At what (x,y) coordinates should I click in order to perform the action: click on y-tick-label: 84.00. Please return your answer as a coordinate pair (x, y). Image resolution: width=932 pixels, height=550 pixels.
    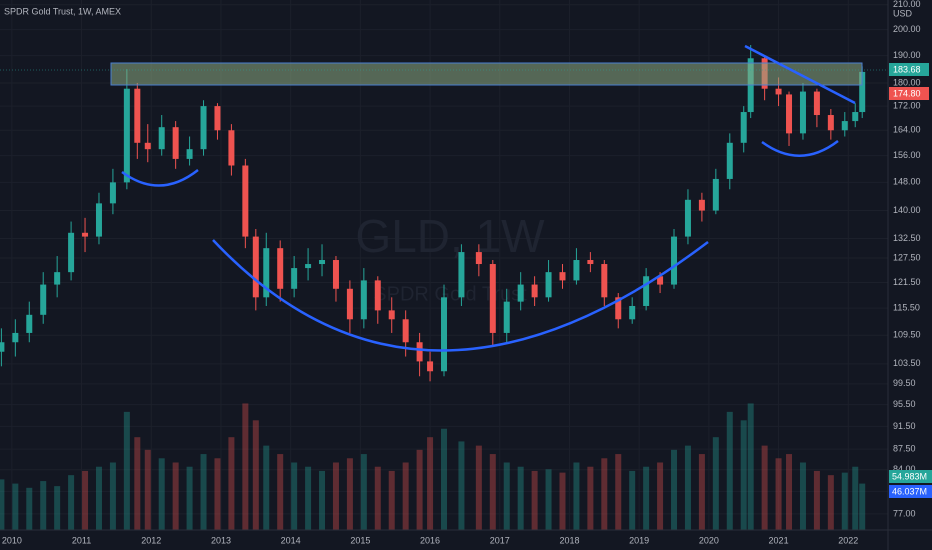
    Looking at the image, I should click on (904, 469).